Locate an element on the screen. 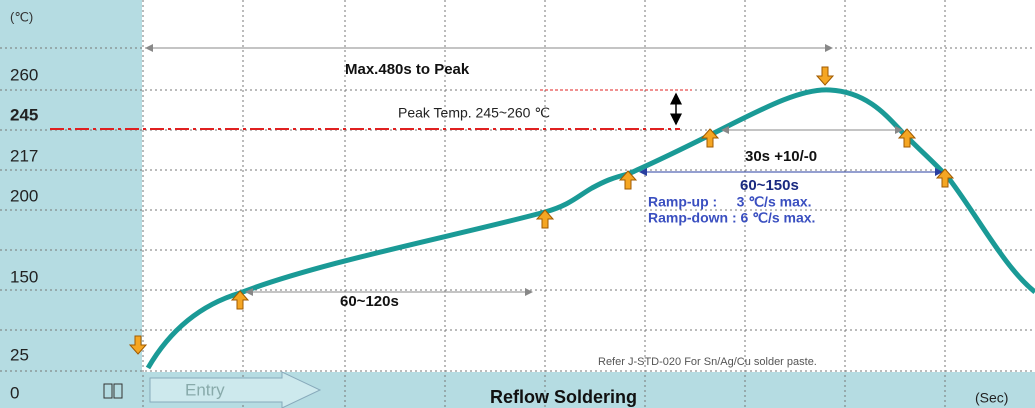 The image size is (1035, 408). y-label: 150 is located at coordinates (24, 276).